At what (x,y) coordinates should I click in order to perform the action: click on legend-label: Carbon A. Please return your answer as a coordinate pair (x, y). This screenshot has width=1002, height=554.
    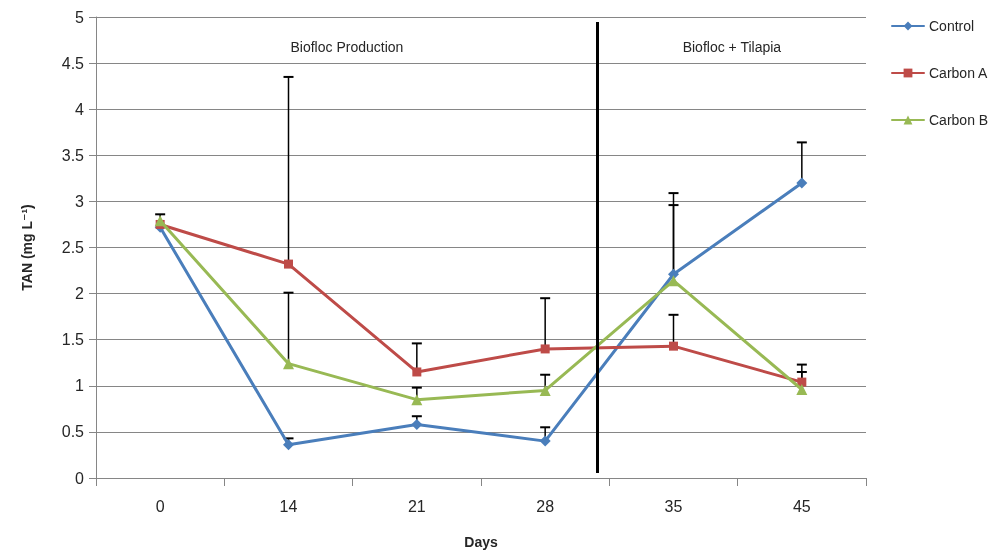
    Looking at the image, I should click on (959, 73).